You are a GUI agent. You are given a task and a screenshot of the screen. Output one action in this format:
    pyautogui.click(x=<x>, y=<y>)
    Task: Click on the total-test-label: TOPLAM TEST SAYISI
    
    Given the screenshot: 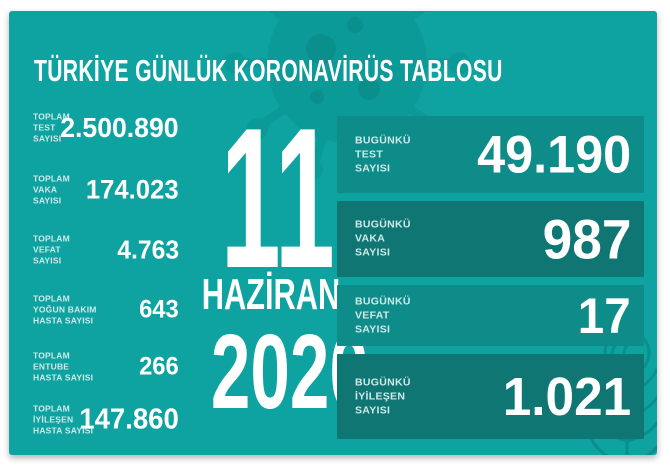 What is the action you would take?
    pyautogui.click(x=51, y=127)
    